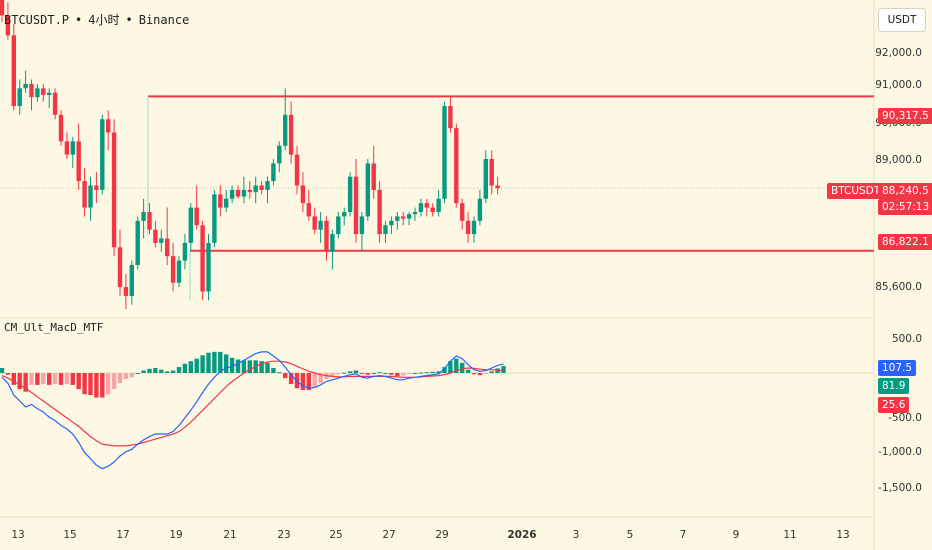  I want to click on time-tick-label: 7, so click(683, 535).